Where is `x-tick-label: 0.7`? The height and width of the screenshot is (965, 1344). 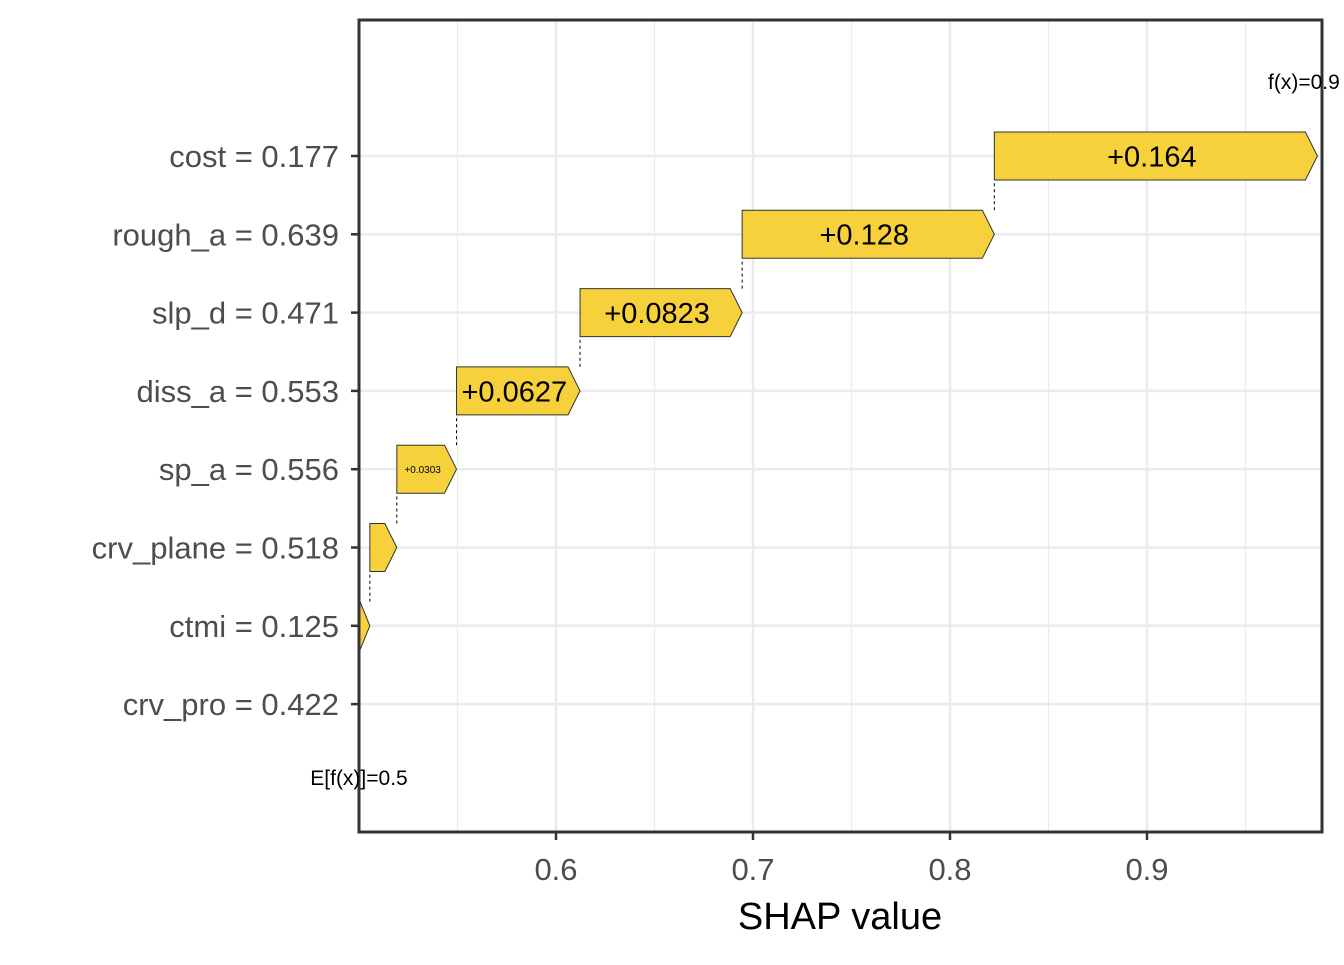
x-tick-label: 0.7 is located at coordinates (752, 869).